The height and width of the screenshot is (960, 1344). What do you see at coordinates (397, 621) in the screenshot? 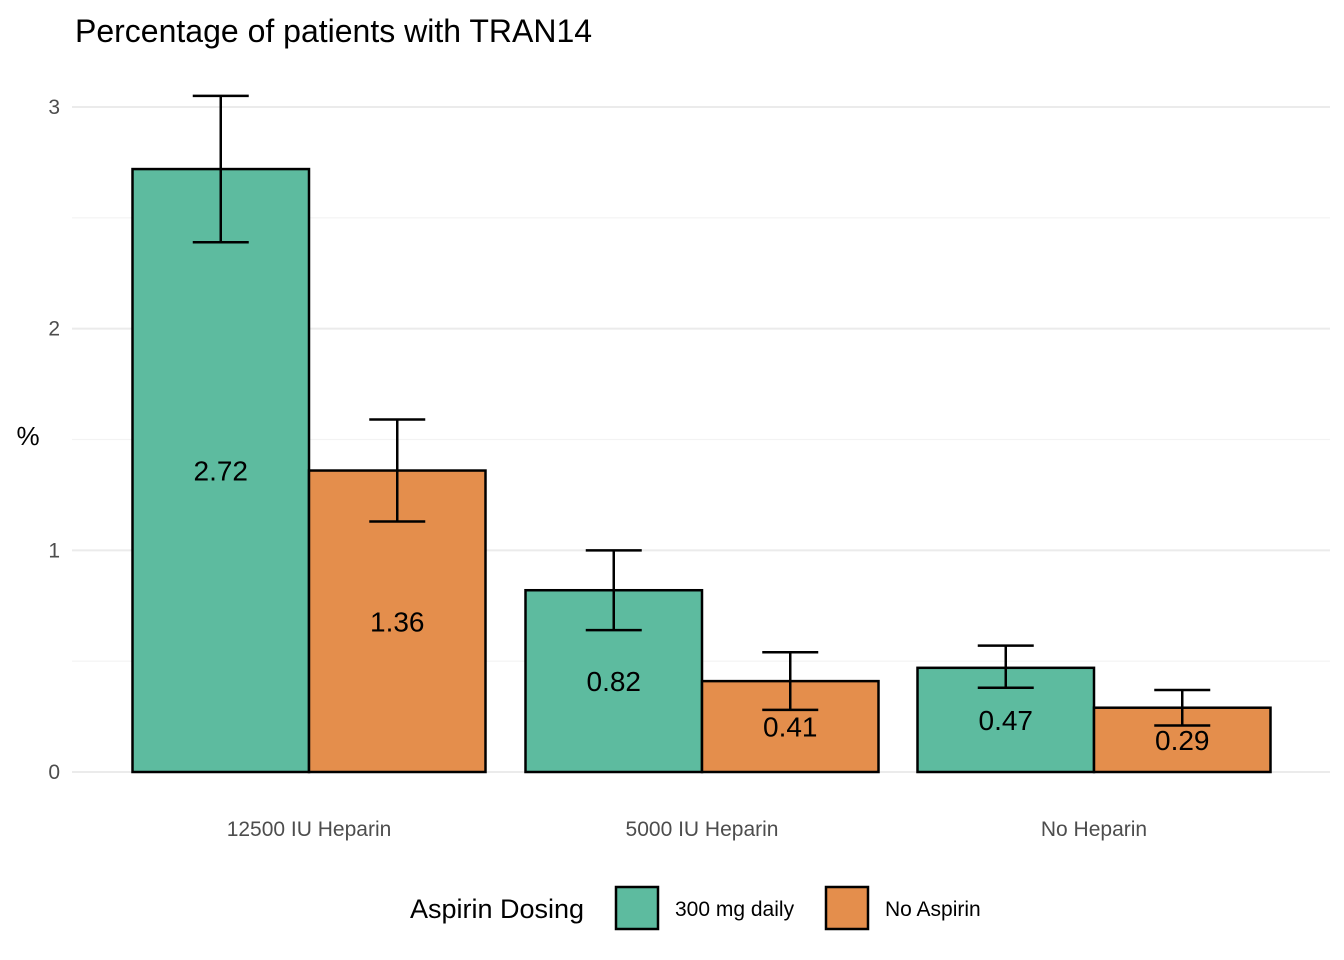
I see `data-label: 1.36` at bounding box center [397, 621].